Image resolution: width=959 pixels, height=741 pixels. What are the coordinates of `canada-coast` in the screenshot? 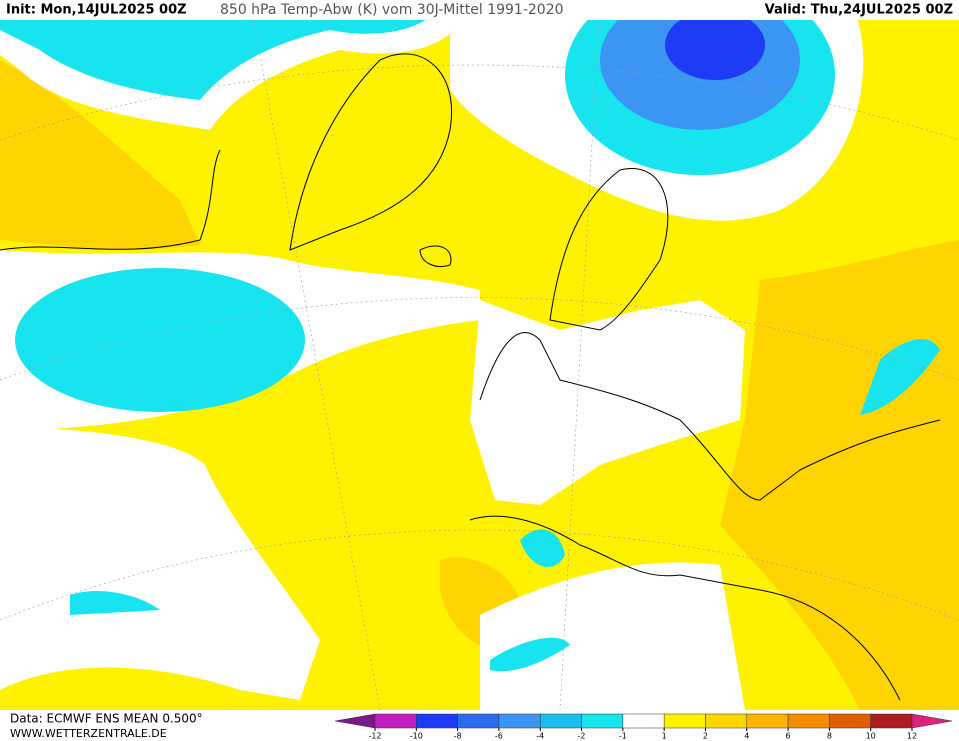 It's located at (110, 200).